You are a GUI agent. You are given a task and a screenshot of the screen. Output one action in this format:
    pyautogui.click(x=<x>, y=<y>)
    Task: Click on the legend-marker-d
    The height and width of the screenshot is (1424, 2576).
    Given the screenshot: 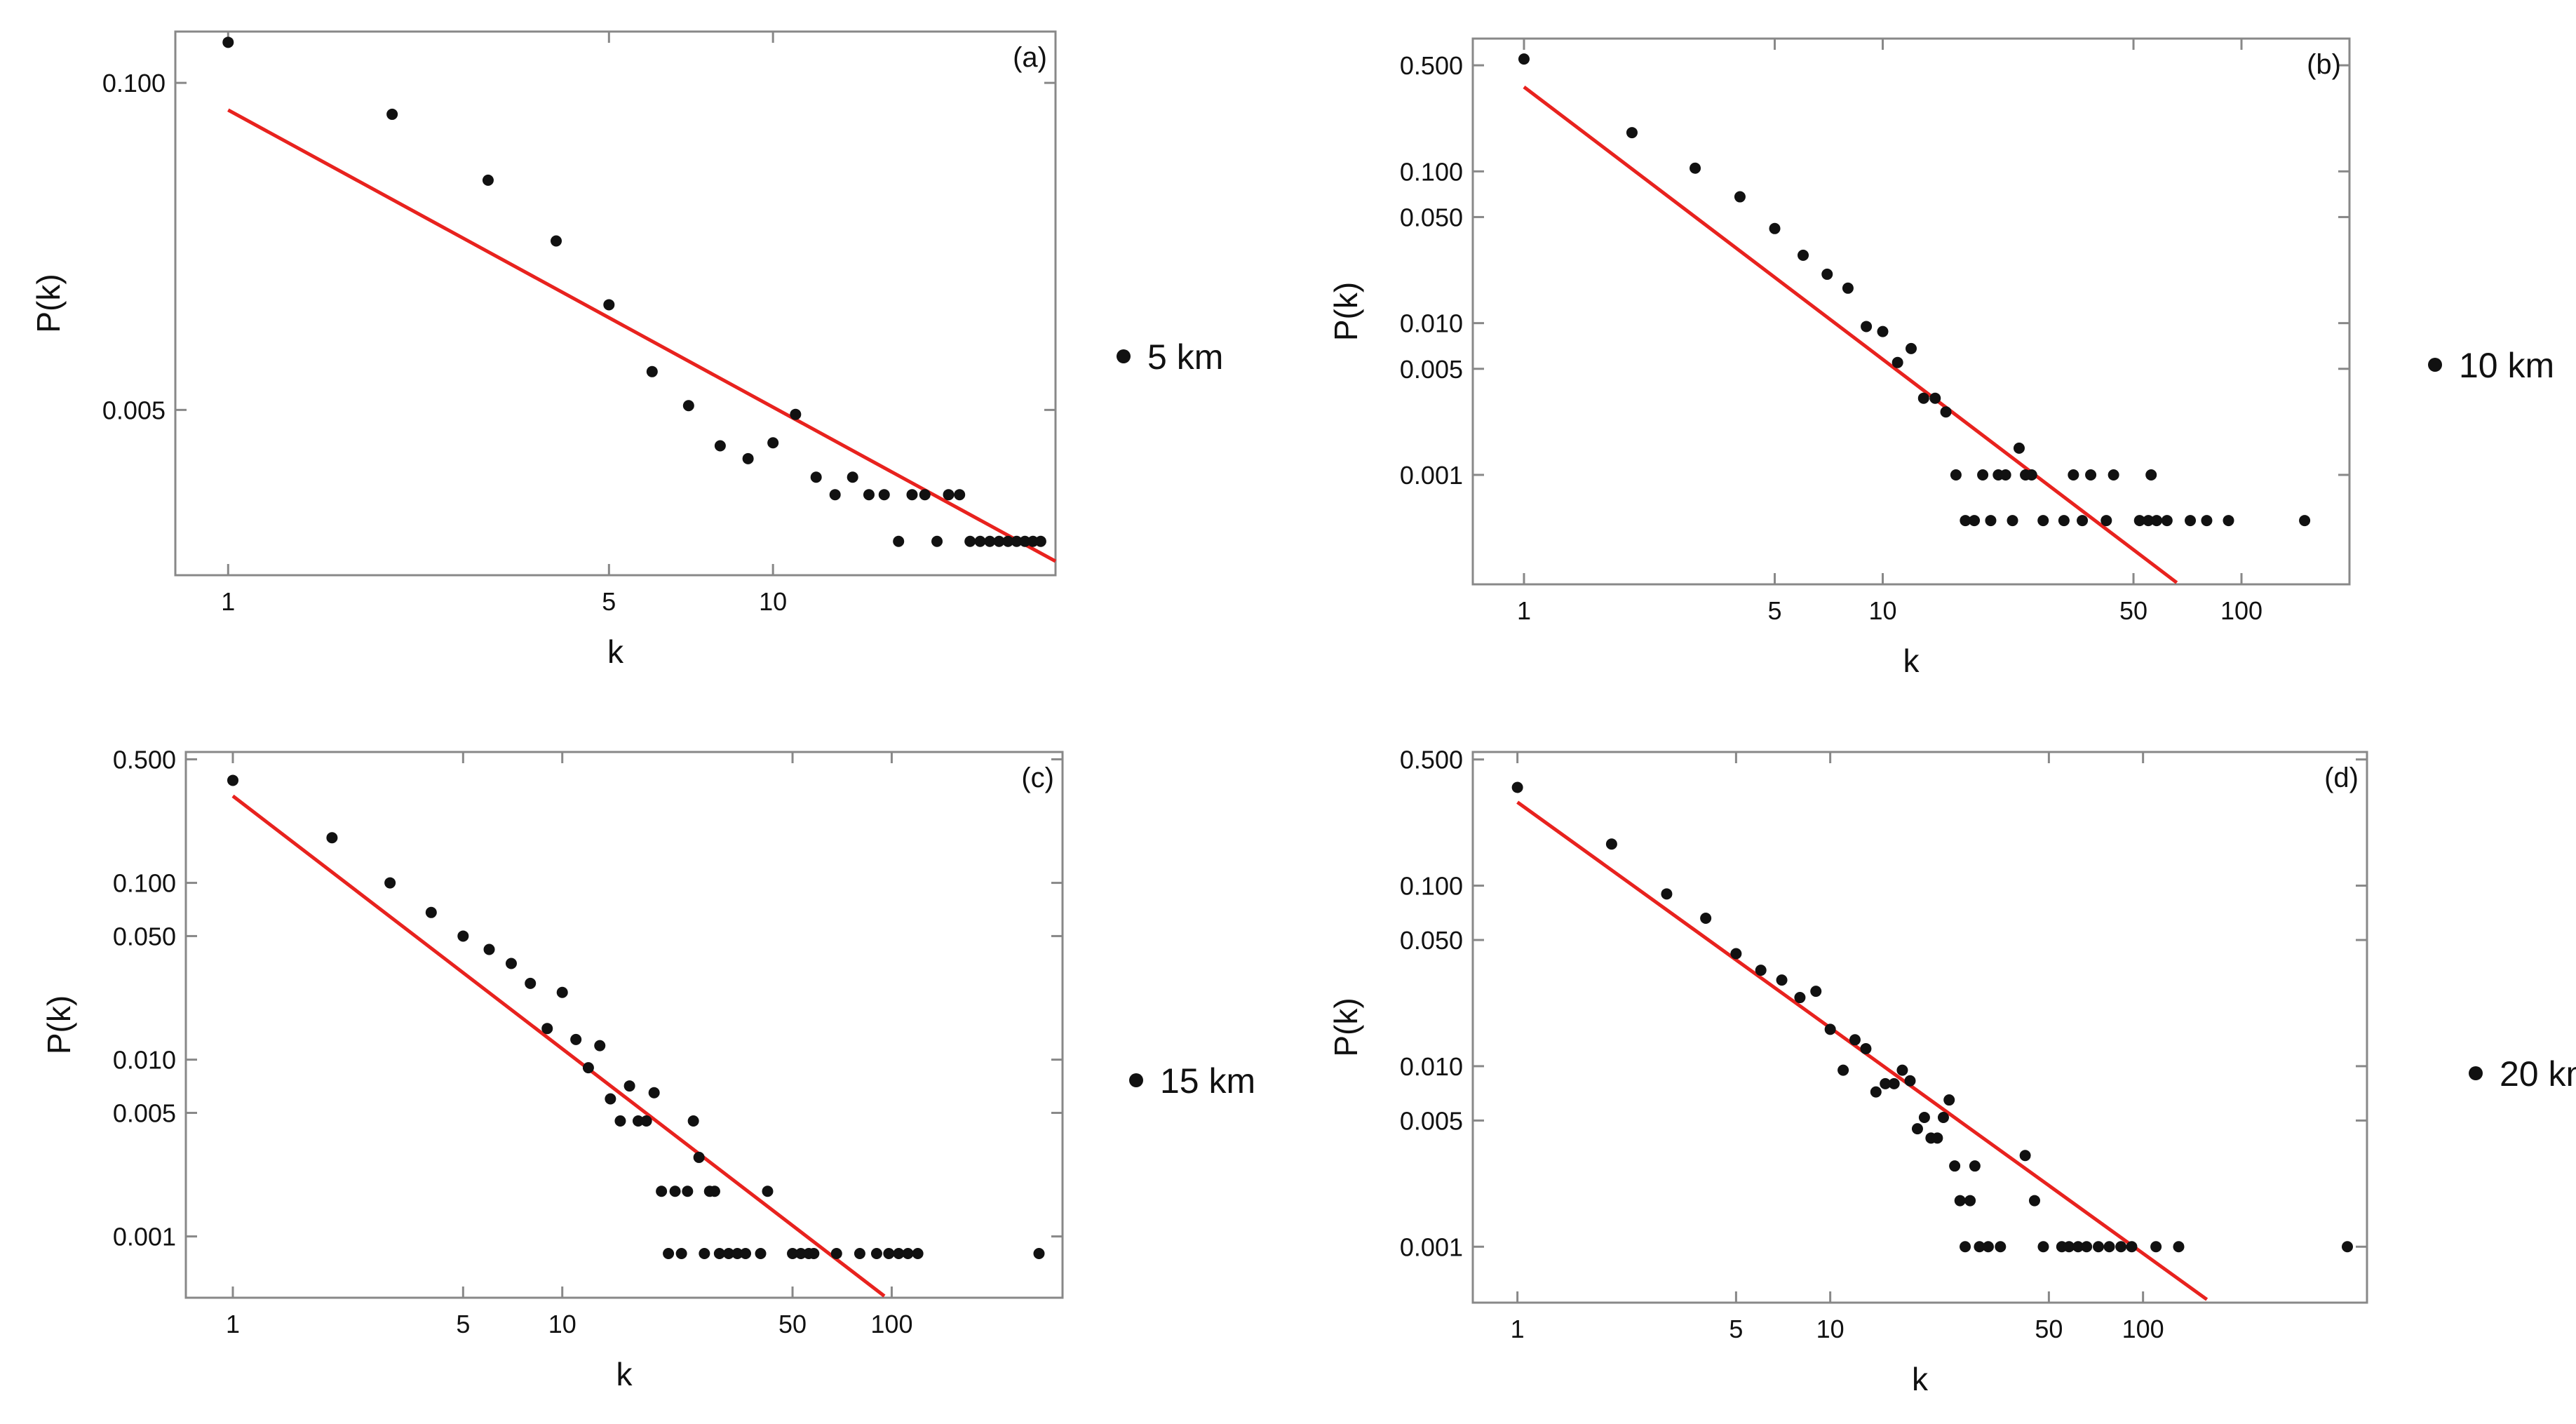 What is the action you would take?
    pyautogui.click(x=2476, y=1073)
    